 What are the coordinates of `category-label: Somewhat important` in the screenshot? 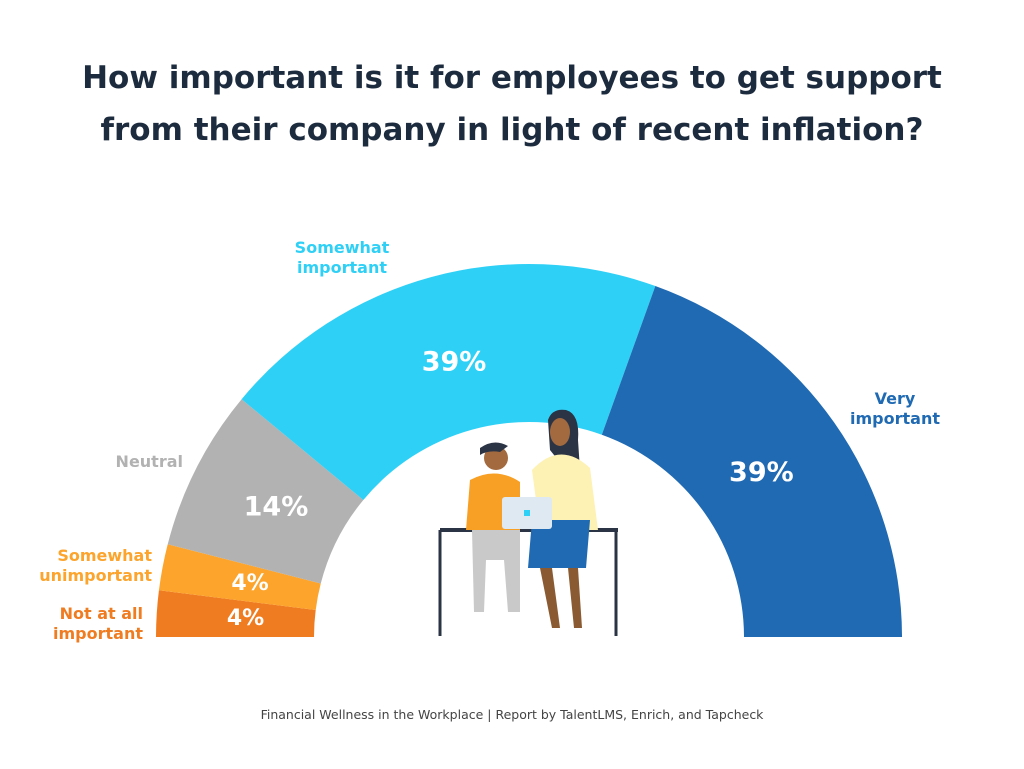 It's located at (342, 257).